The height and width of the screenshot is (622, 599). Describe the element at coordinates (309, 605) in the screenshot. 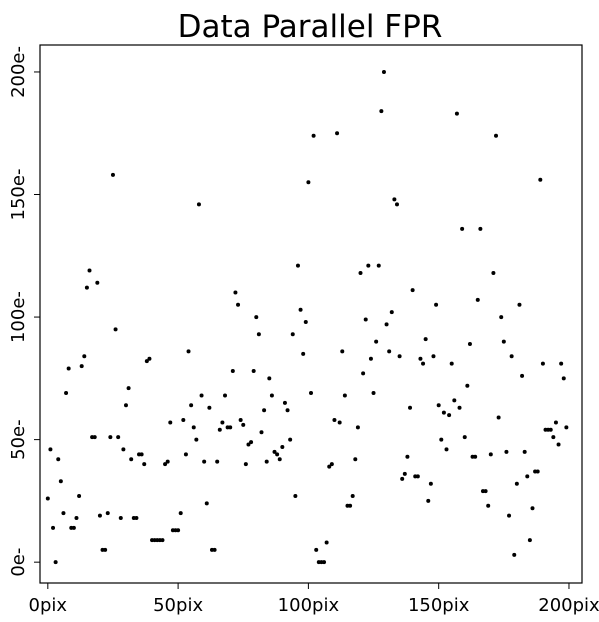

I see `x-tick-label: 100pix` at that location.